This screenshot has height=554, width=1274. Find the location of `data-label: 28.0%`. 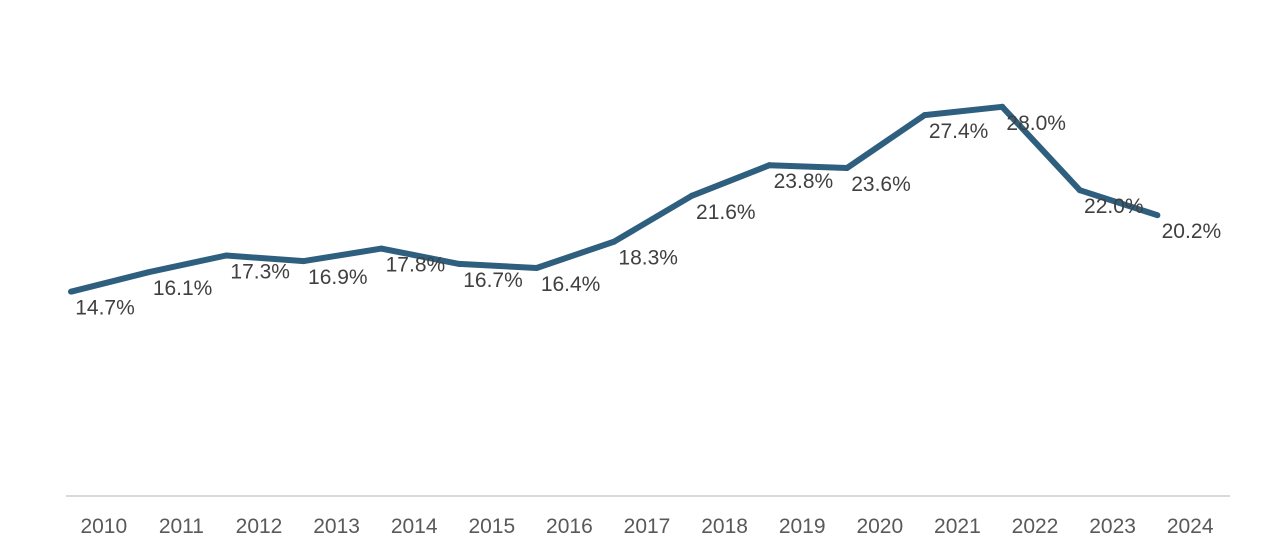

data-label: 28.0% is located at coordinates (1036, 123).